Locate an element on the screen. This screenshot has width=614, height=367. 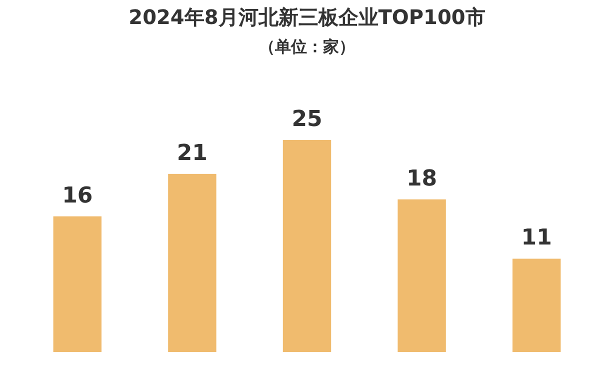
data-label: 11 is located at coordinates (536, 238).